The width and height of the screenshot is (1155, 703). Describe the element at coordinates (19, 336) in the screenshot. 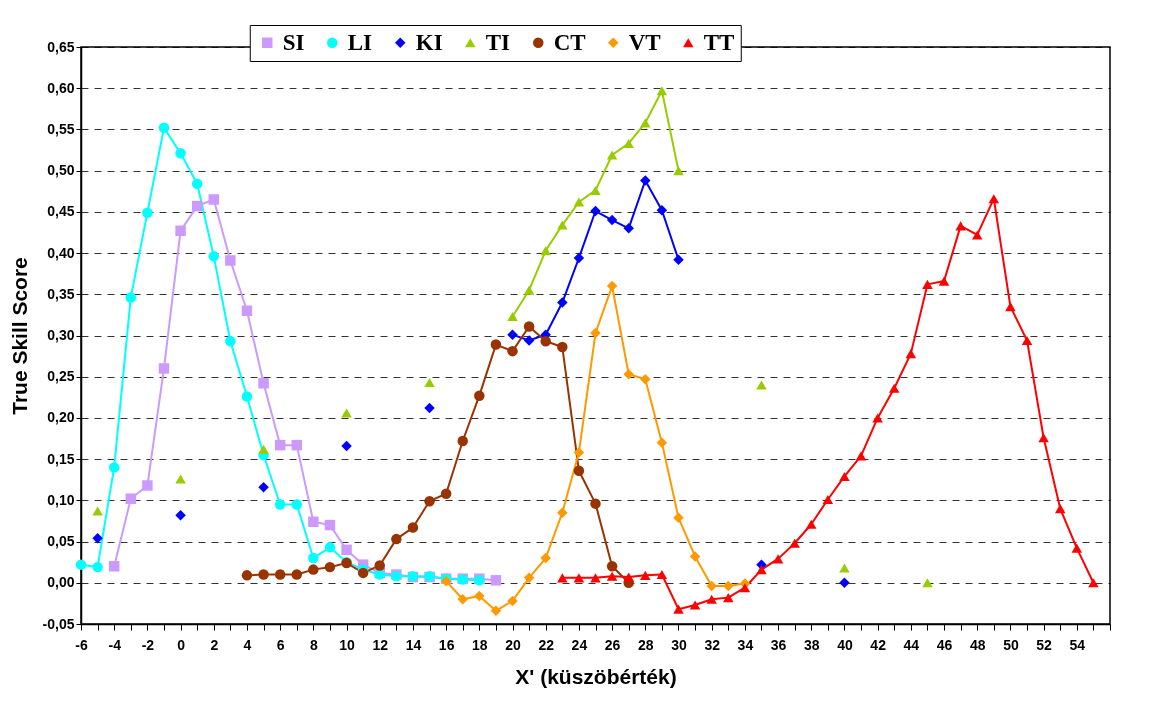

I see `y-axis-title: True Skill Score` at that location.